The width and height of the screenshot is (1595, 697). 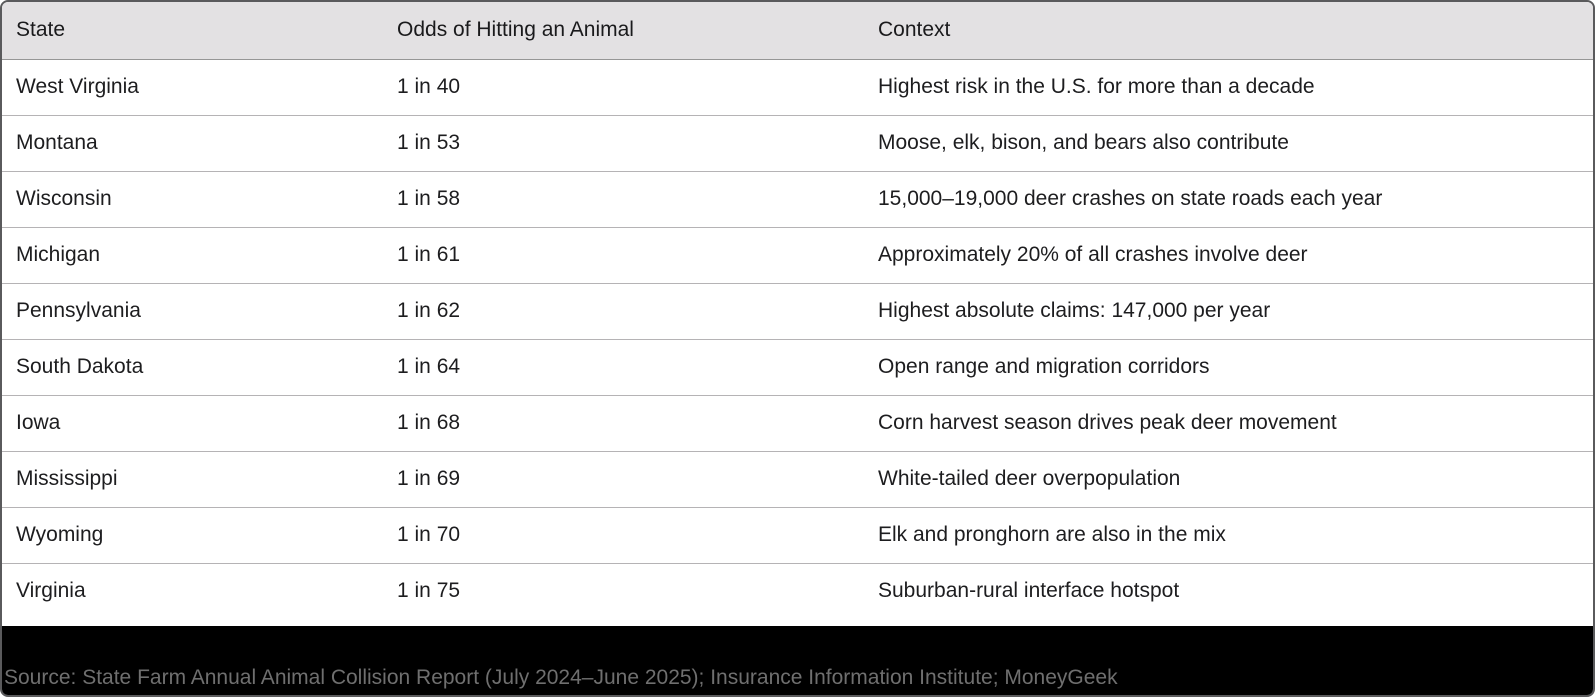 I want to click on context-cell: Elk and pronghorn are also in the mix, so click(x=1228, y=534).